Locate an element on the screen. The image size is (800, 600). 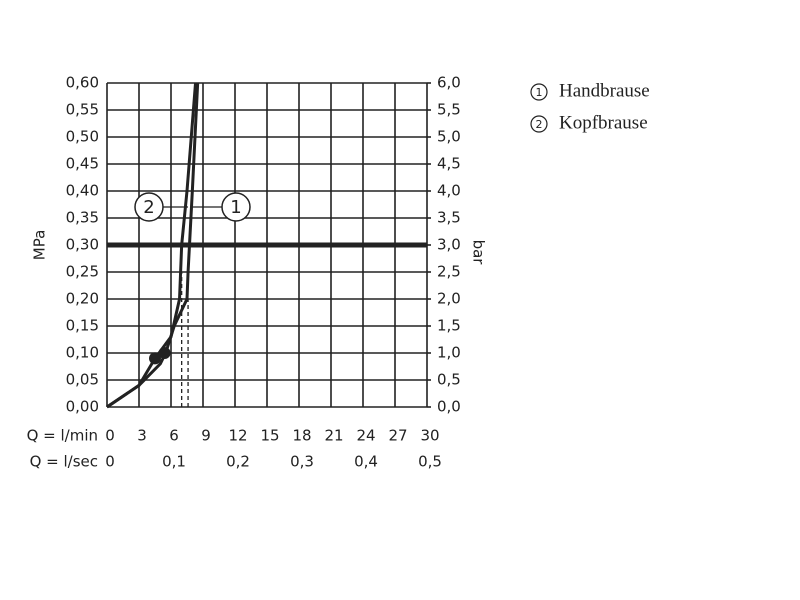
y2-tick-label: 2,5 is located at coordinates (449, 272).